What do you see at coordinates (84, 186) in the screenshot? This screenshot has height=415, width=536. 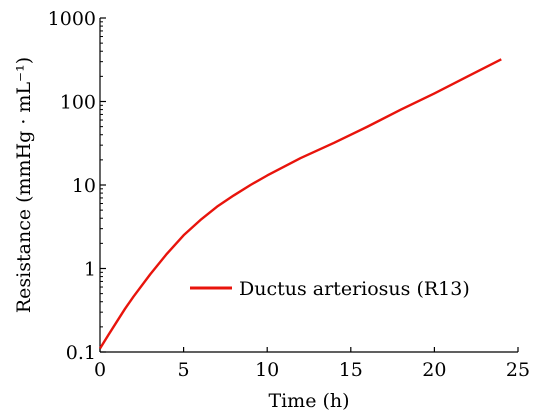 I see `y-tick-label: 10` at bounding box center [84, 186].